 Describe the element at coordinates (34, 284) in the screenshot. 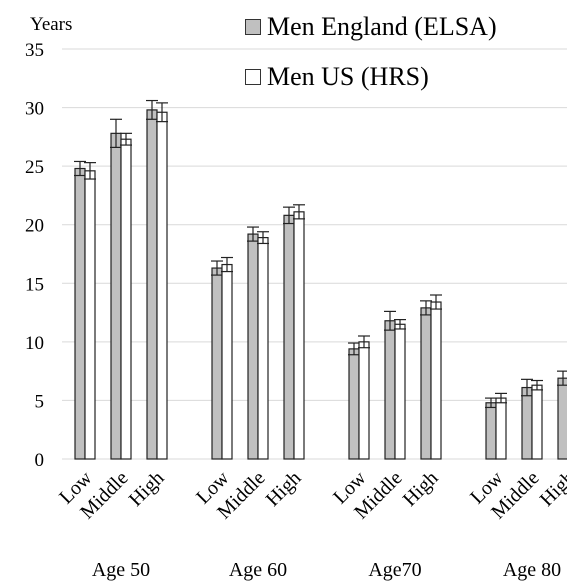

I see `y-tick-label: 15` at that location.